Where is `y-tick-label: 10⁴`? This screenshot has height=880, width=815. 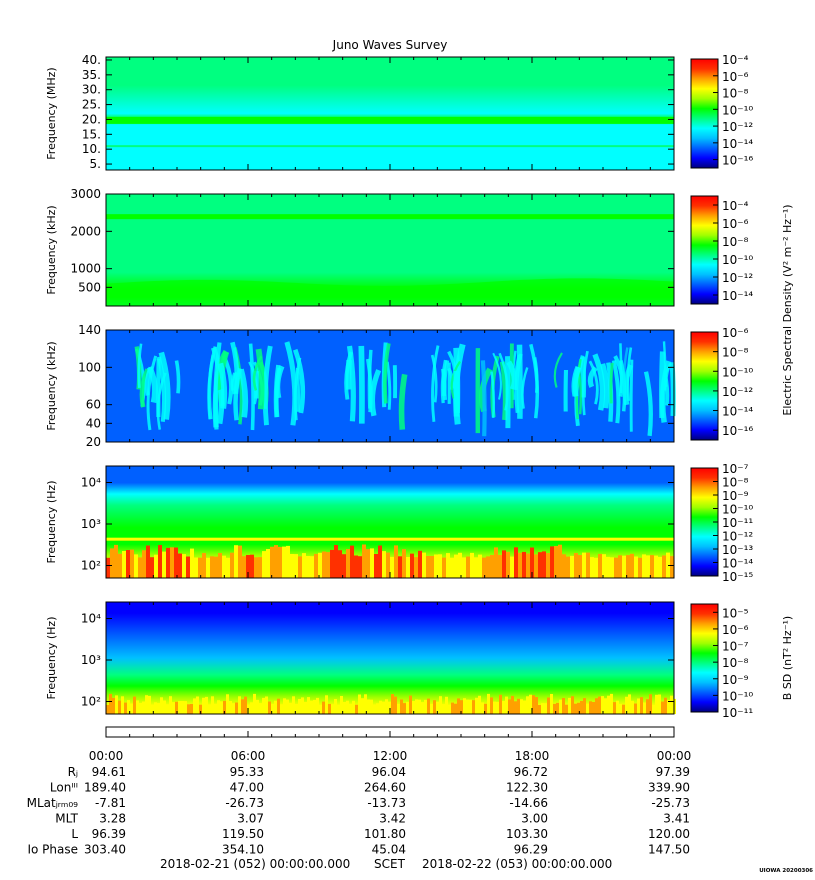 y-tick-label: 10⁴ is located at coordinates (91, 619).